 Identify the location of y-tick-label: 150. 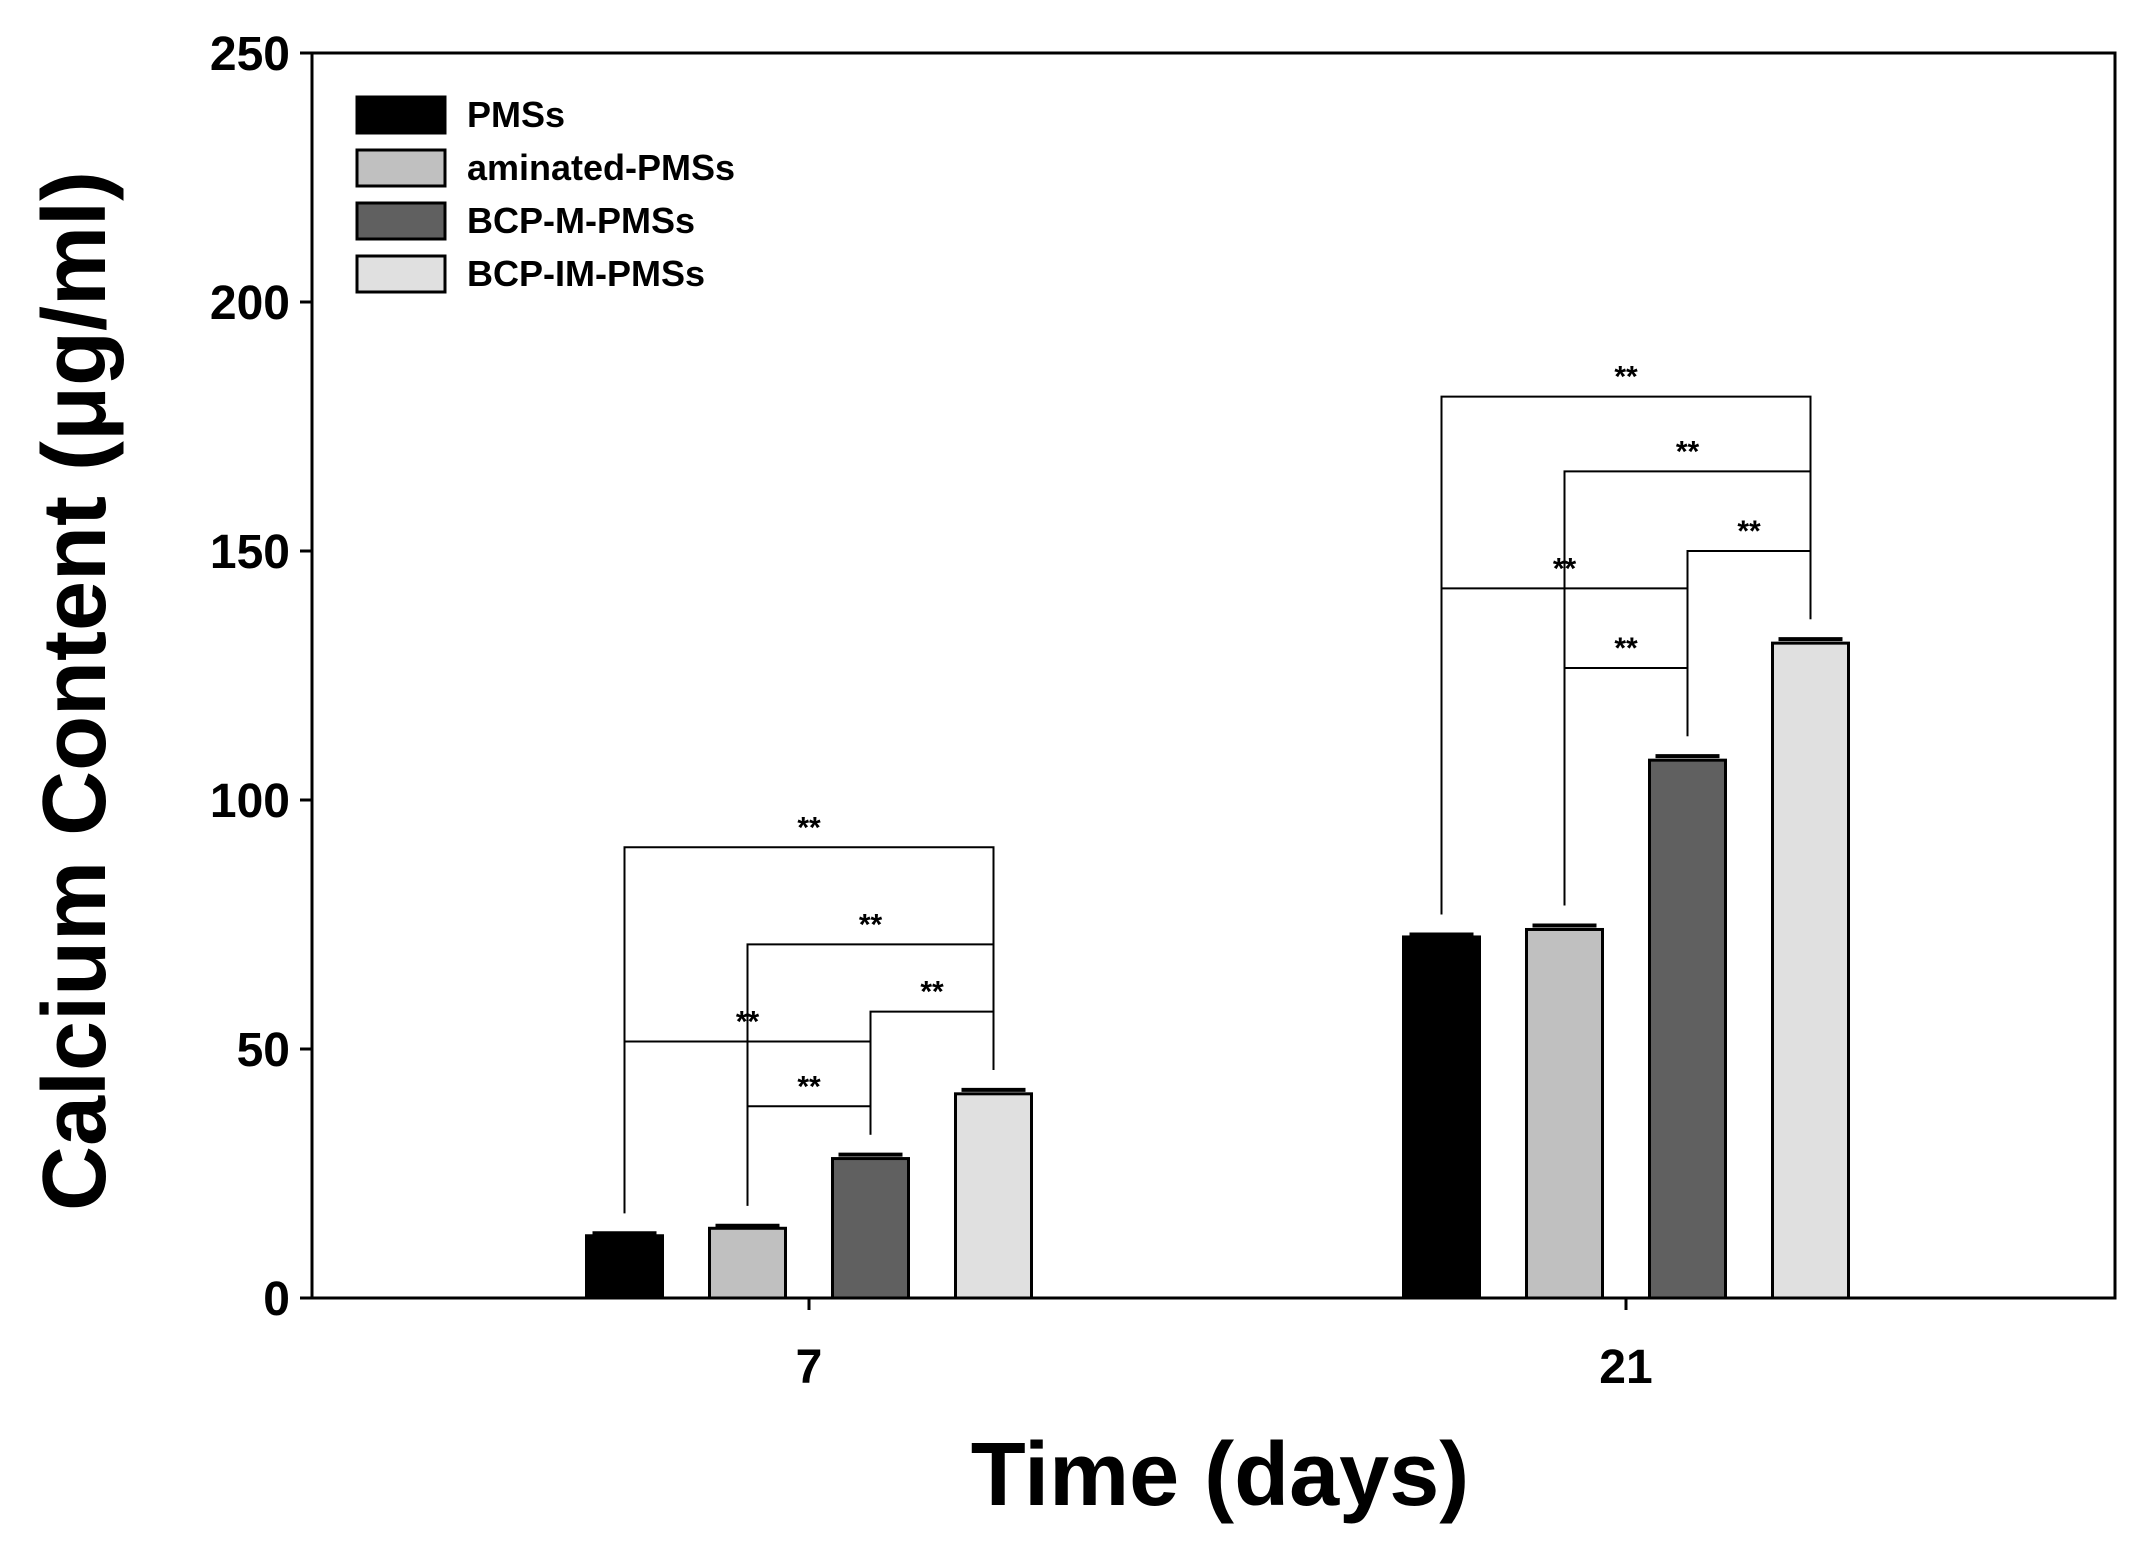
(250, 552).